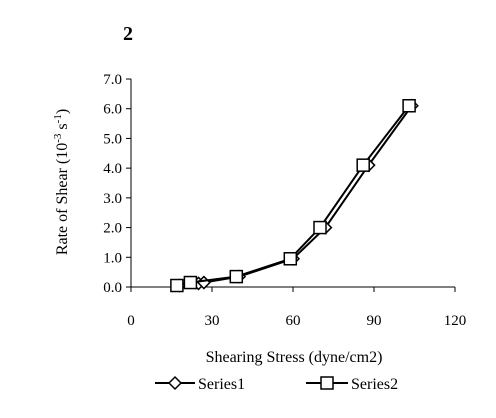 This screenshot has height=418, width=496. What do you see at coordinates (112, 199) in the screenshot?
I see `y-tick-label: 3.0` at bounding box center [112, 199].